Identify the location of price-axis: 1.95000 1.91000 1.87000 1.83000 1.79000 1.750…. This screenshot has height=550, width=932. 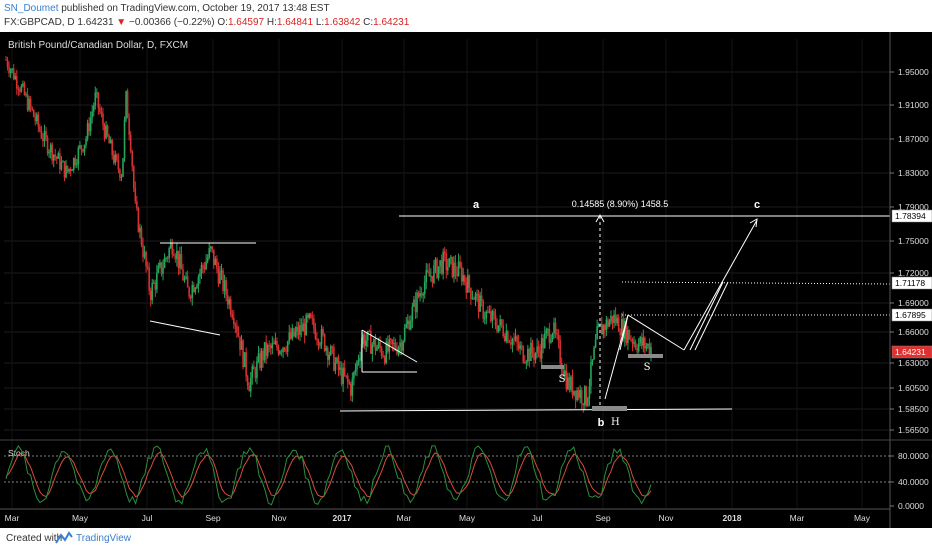
(910, 280).